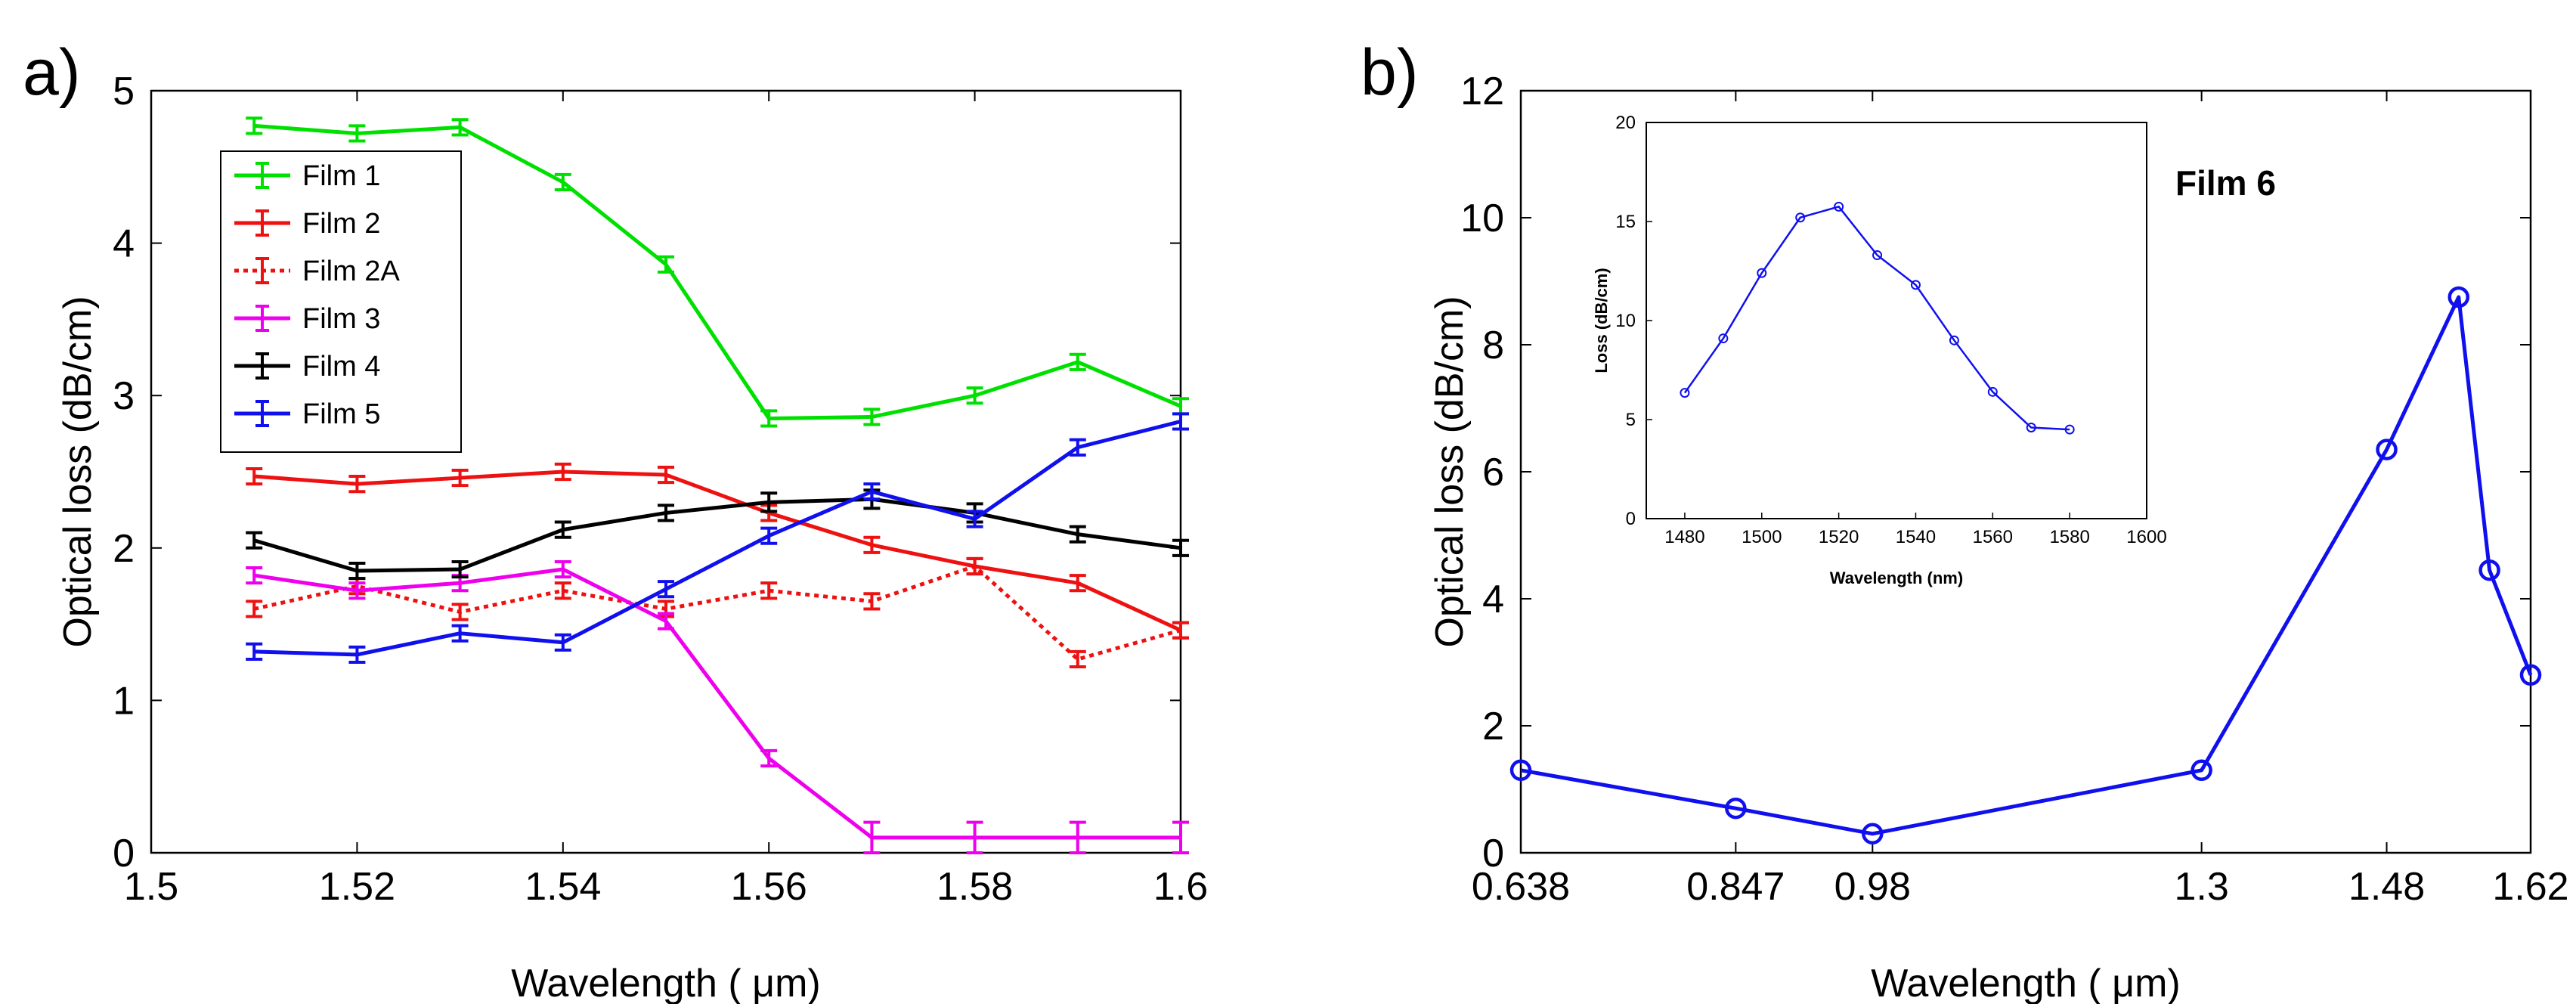 The width and height of the screenshot is (2576, 1004). I want to click on y-tick-label: 1, so click(124, 701).